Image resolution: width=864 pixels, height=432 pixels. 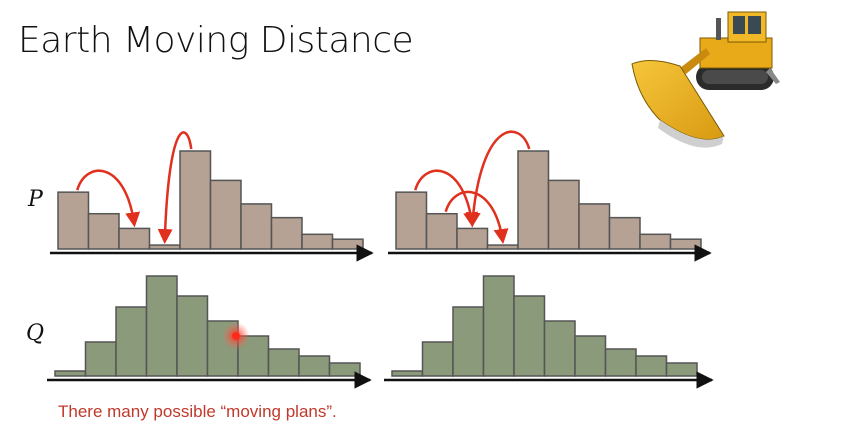 I want to click on label-p: P, so click(x=35, y=199).